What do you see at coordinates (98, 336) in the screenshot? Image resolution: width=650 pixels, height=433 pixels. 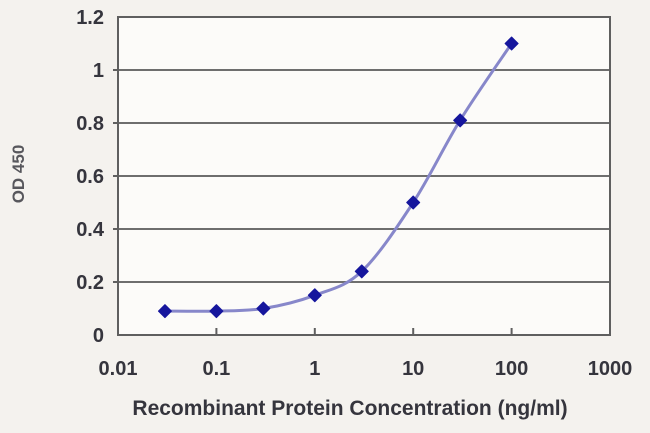 I see `y-tick-label: 0` at bounding box center [98, 336].